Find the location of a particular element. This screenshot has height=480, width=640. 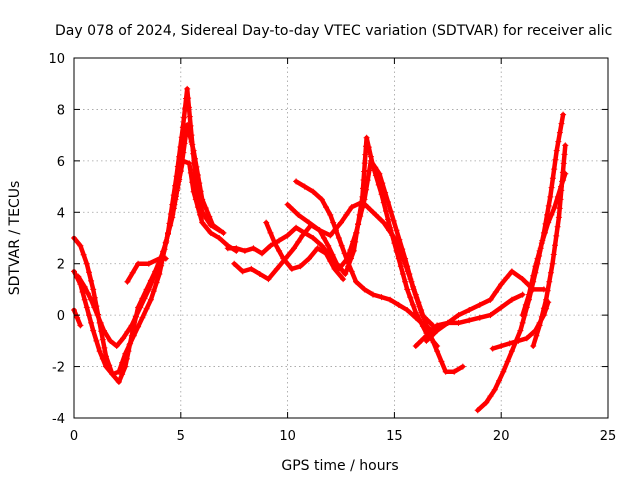

x-tick-label: 15 is located at coordinates (394, 436).